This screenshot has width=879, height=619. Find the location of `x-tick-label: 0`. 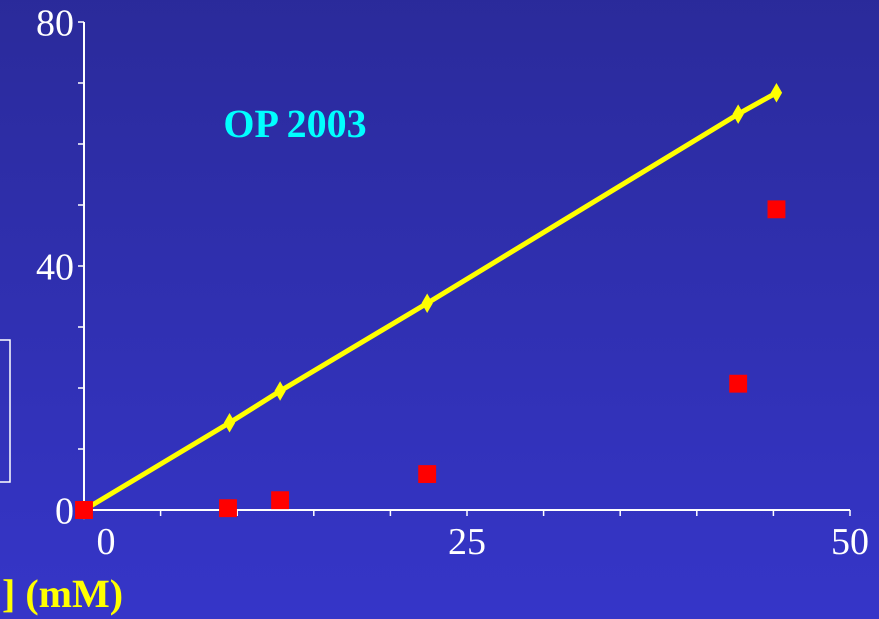

x-tick-label: 0 is located at coordinates (106, 542).